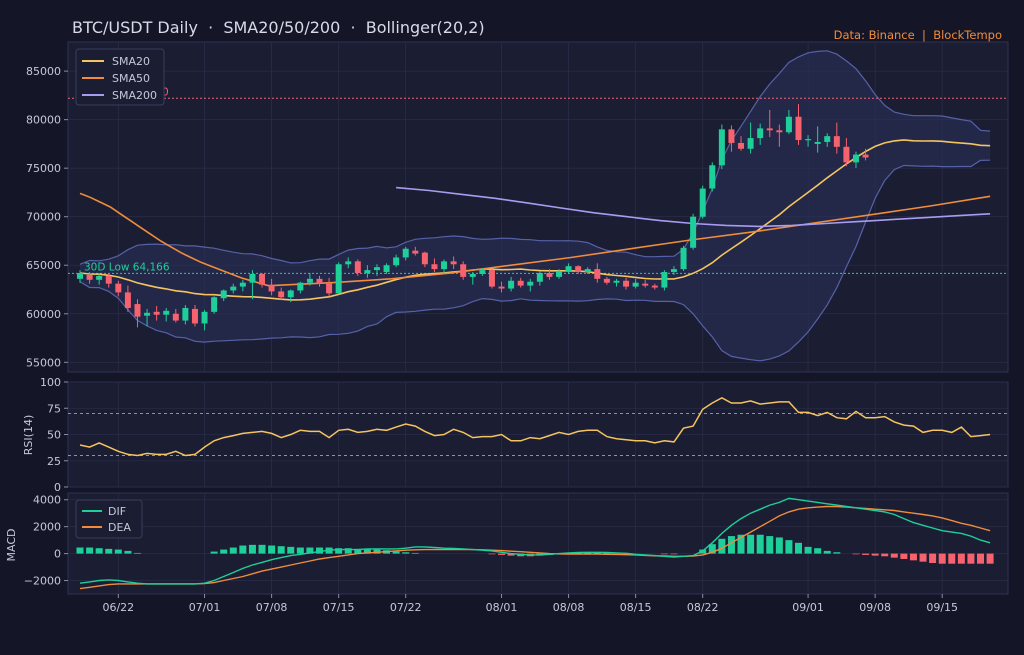 This screenshot has height=655, width=1024. What do you see at coordinates (942, 607) in the screenshot?
I see `x-tick-label: 09/15` at bounding box center [942, 607].